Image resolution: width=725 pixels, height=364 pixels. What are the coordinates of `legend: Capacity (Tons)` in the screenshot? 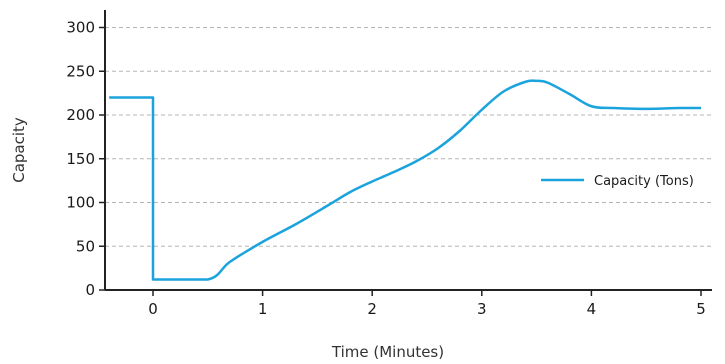 It's located at (617, 181).